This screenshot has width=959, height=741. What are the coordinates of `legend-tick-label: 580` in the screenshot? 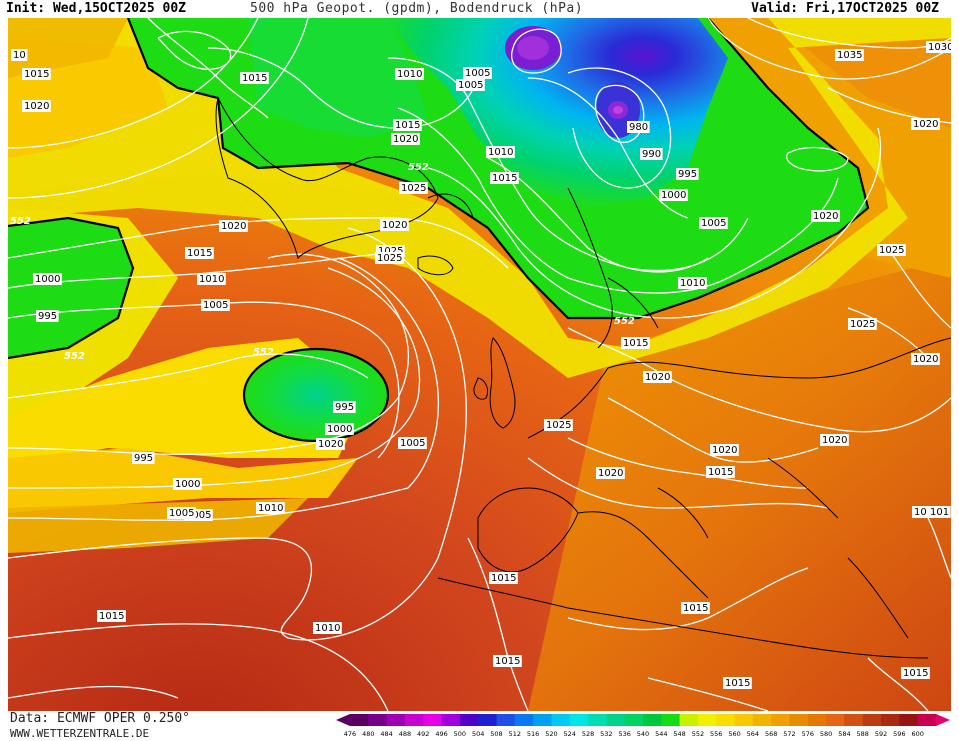 It's located at (826, 734).